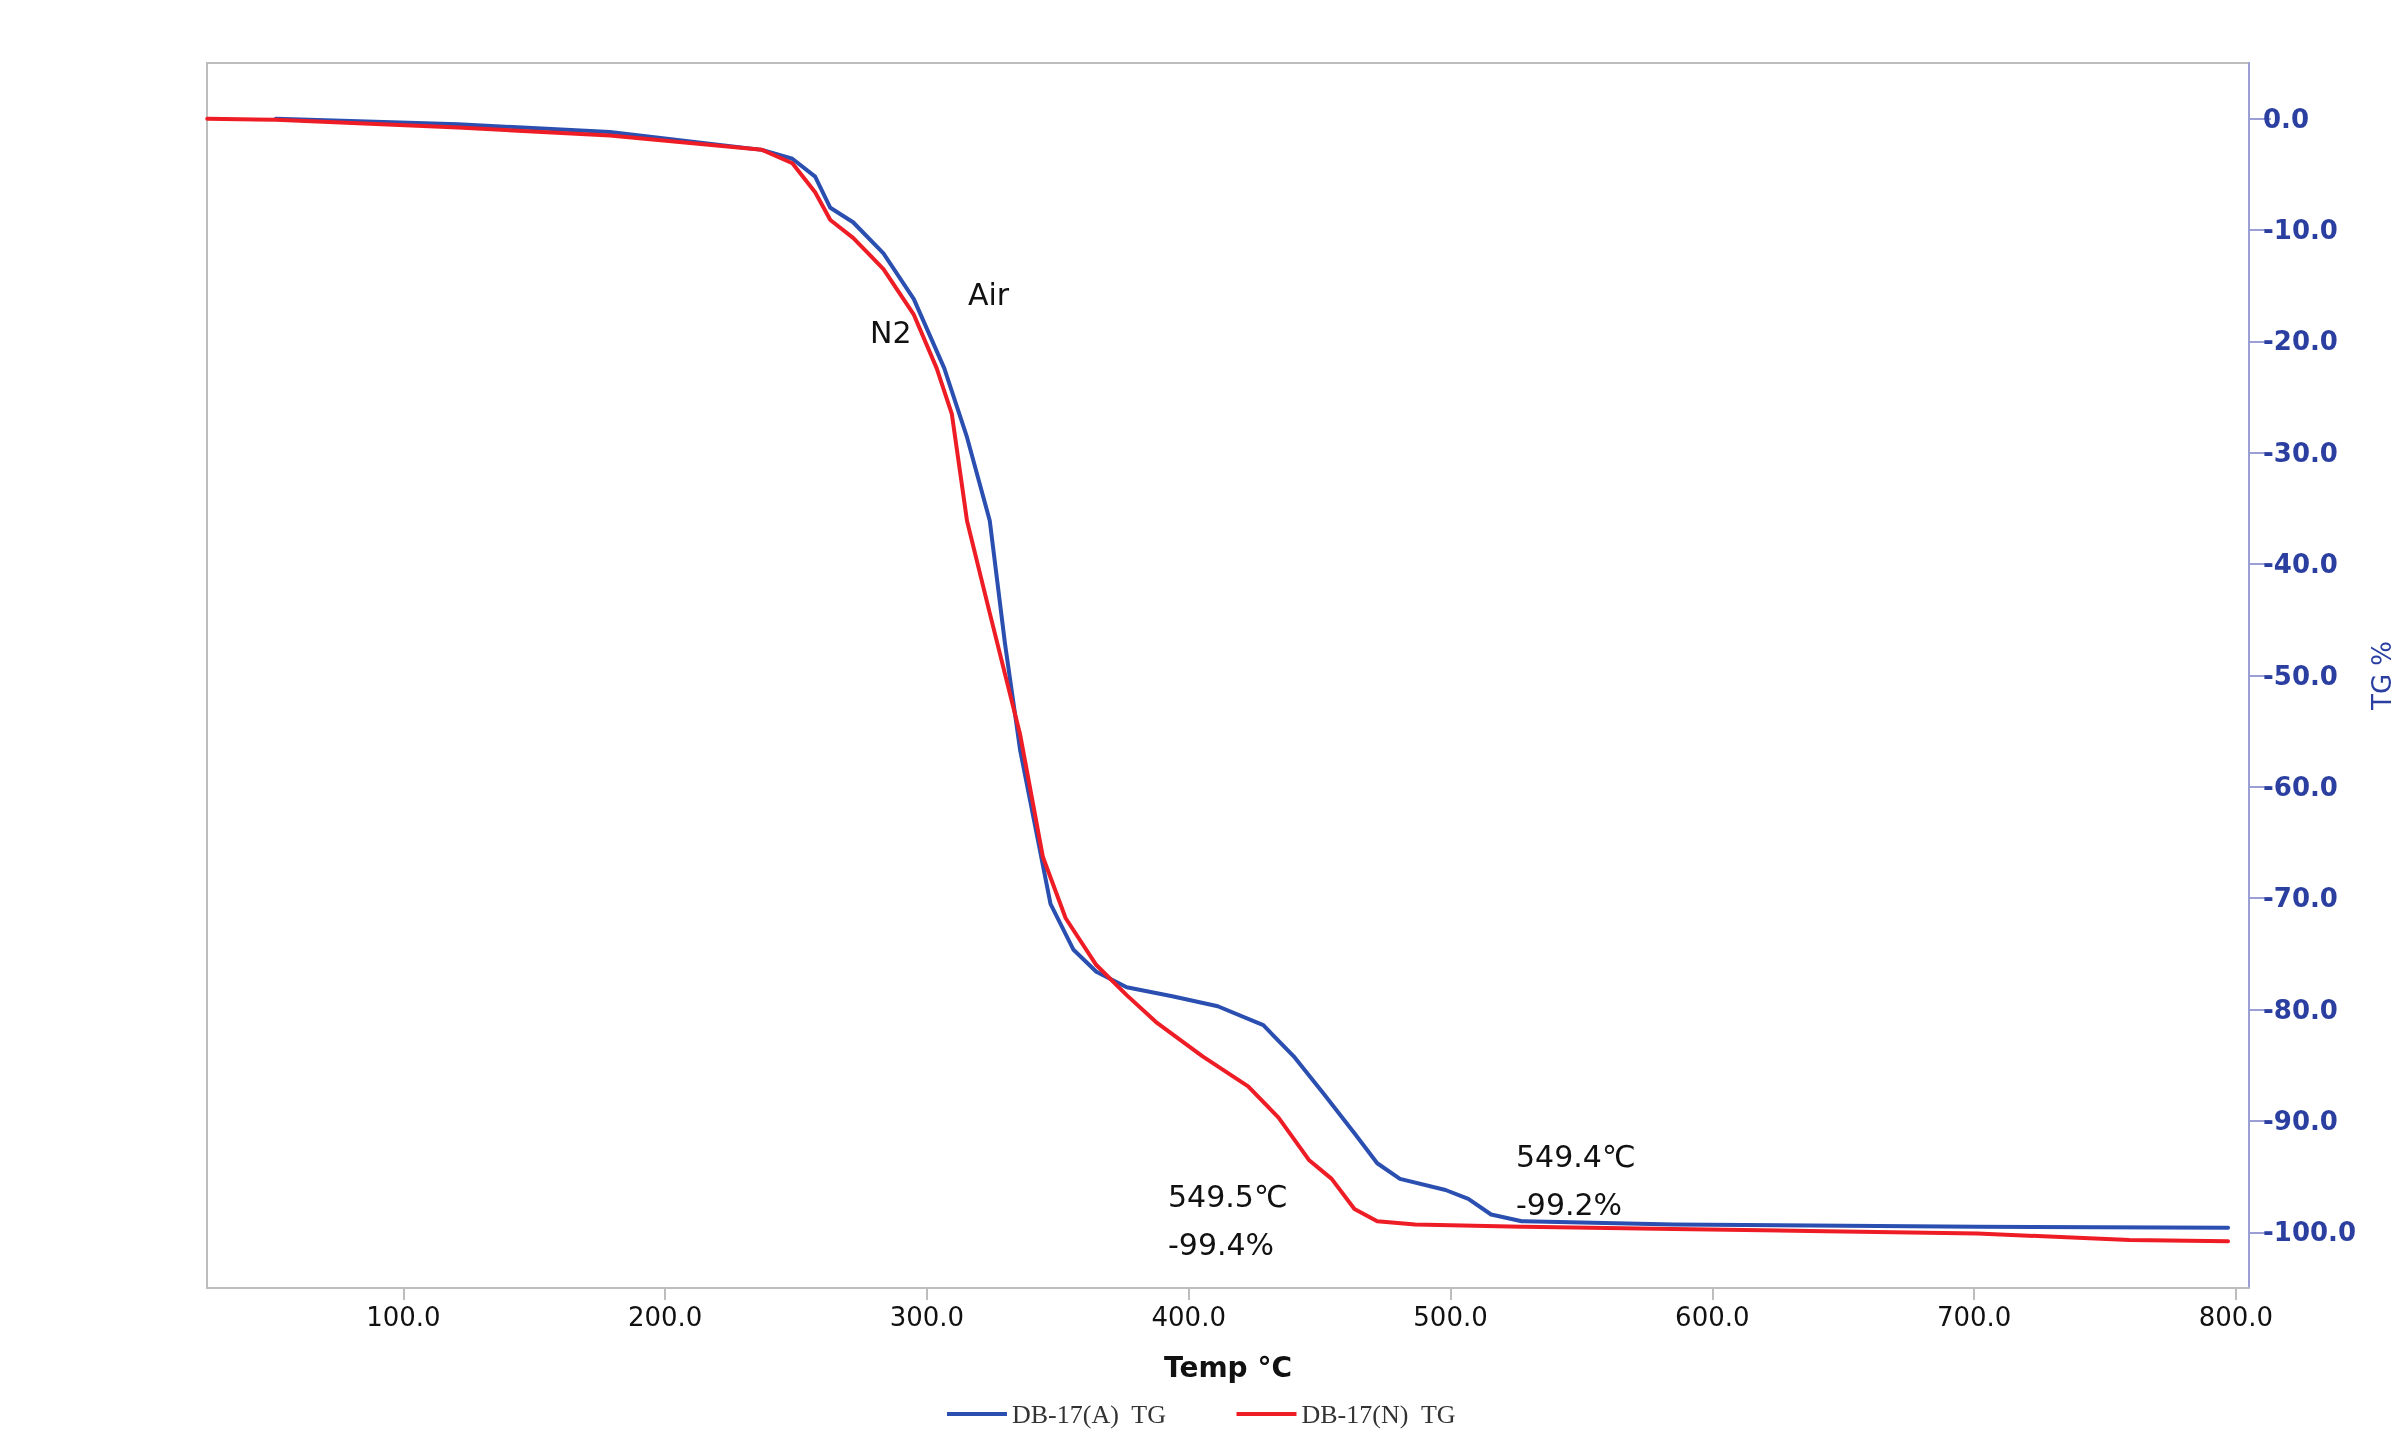 The width and height of the screenshot is (2403, 1454). Describe the element at coordinates (927, 1317) in the screenshot. I see `x-tick-label: 300.0` at that location.